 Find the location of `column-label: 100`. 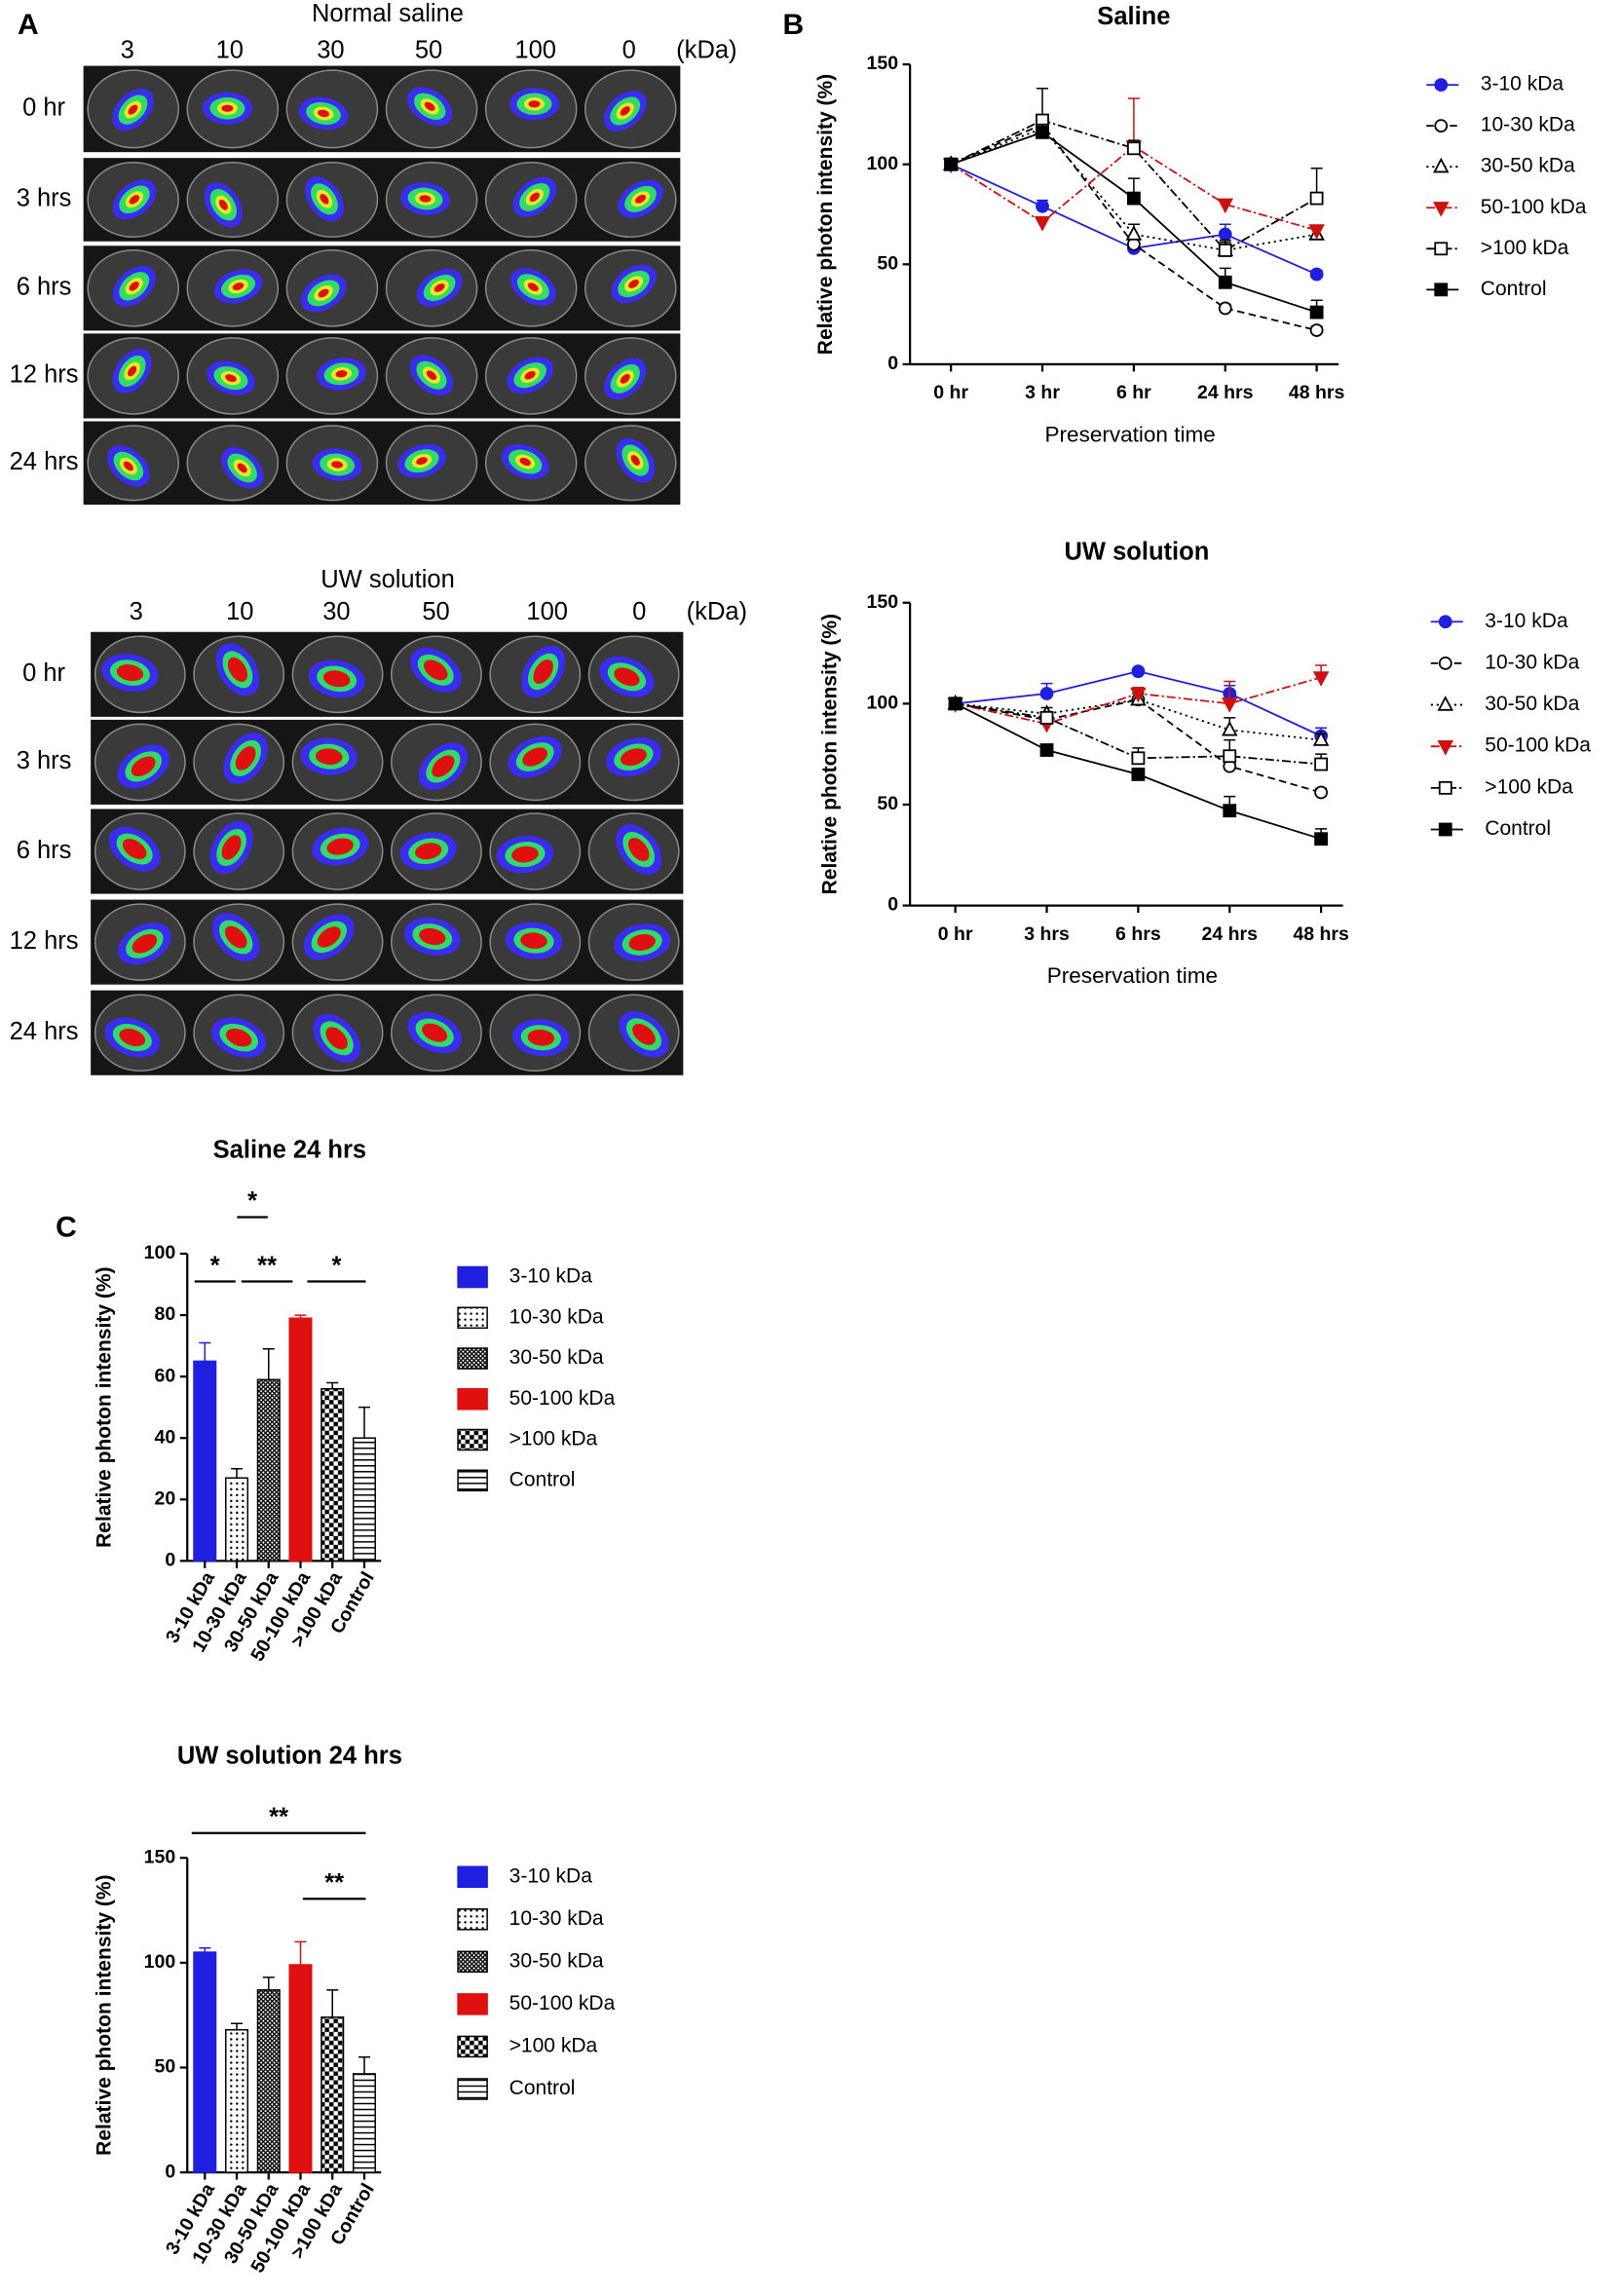

column-label: 100 is located at coordinates (547, 611).